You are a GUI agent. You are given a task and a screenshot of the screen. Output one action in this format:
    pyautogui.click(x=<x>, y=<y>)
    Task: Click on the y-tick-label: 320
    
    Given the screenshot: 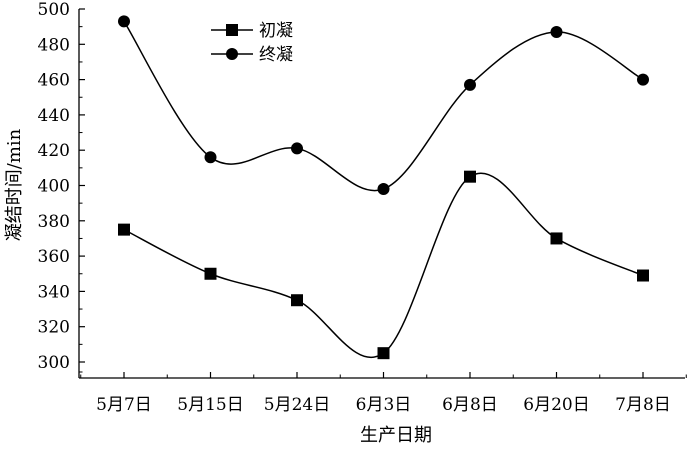 What is the action you would take?
    pyautogui.click(x=54, y=328)
    